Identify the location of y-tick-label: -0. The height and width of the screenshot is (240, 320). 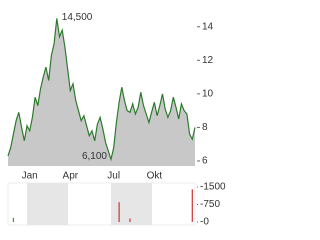
(204, 222).